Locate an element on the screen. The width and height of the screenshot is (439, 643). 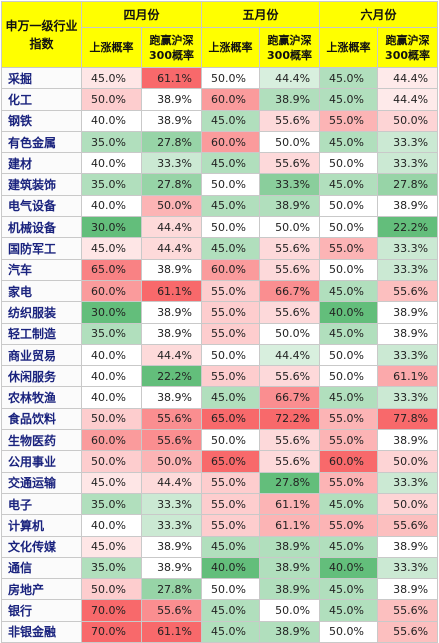
industry-name-cell: 文化传媒 is located at coordinates (41, 546).